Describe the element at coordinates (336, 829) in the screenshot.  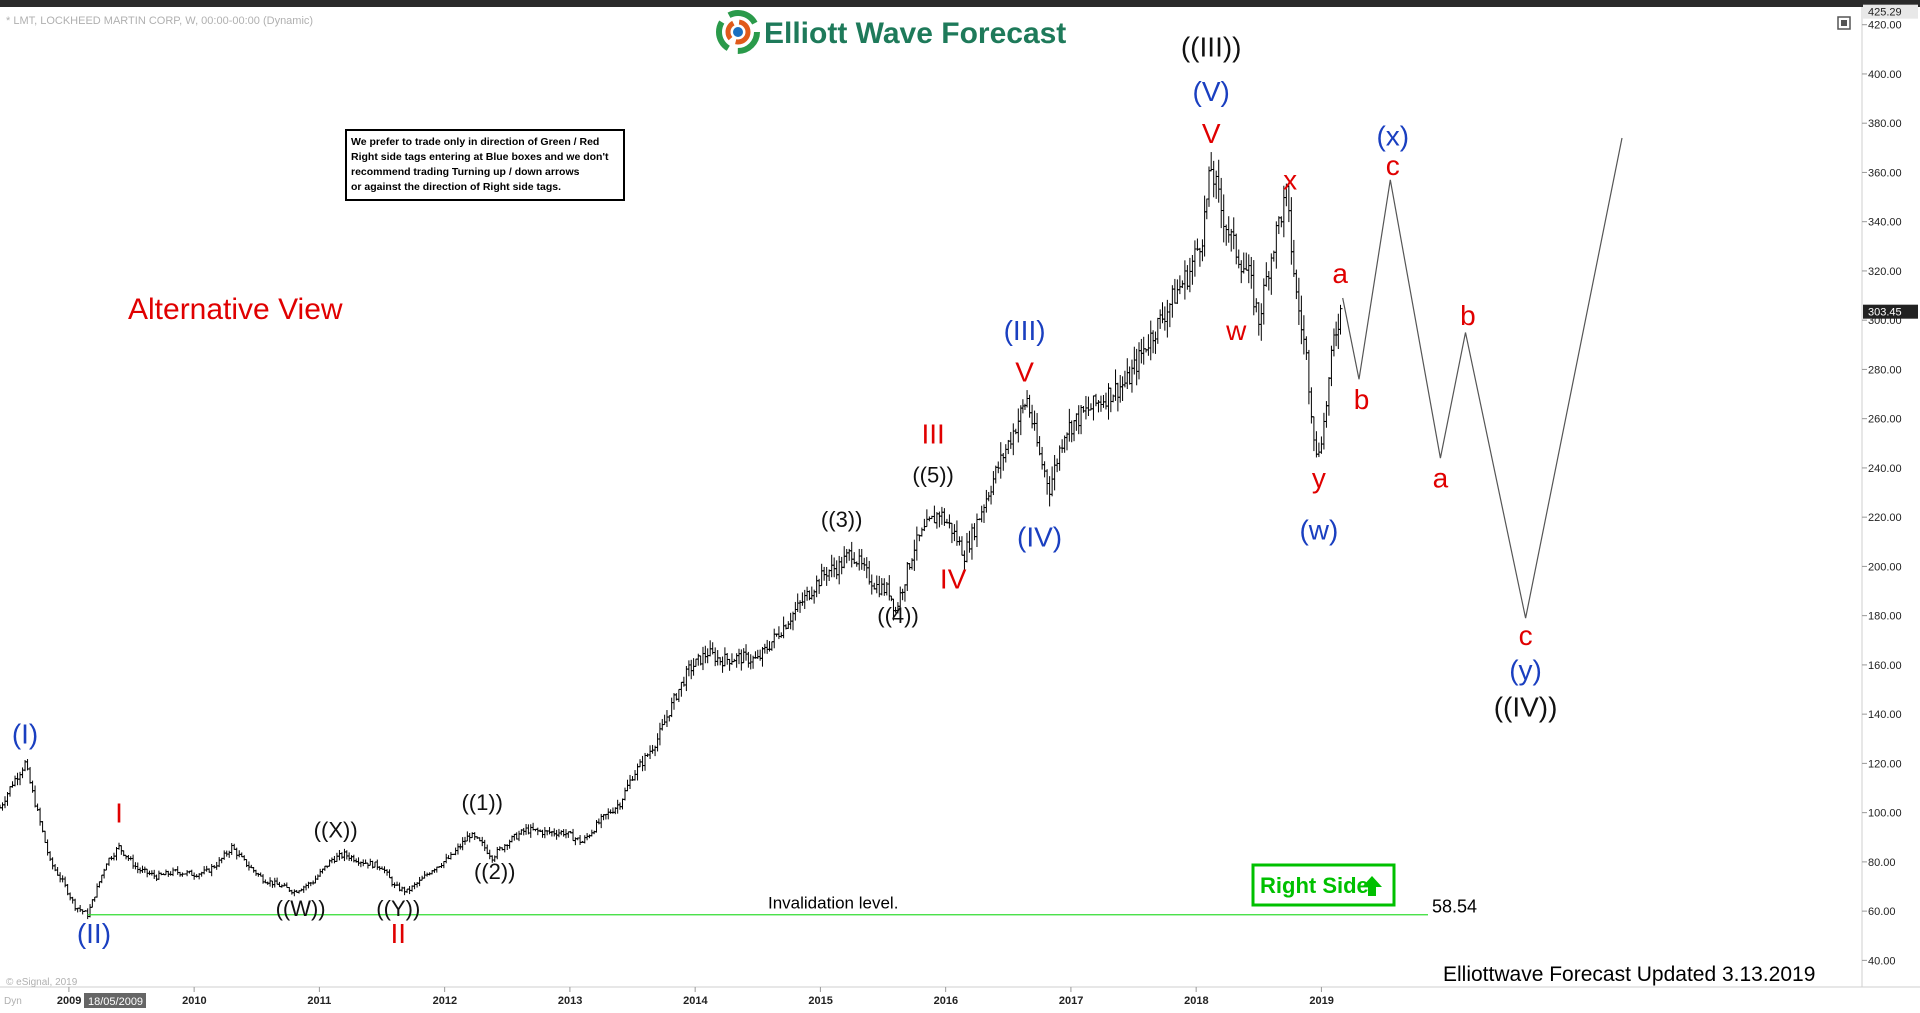
I see `wave-label: ((X))` at that location.